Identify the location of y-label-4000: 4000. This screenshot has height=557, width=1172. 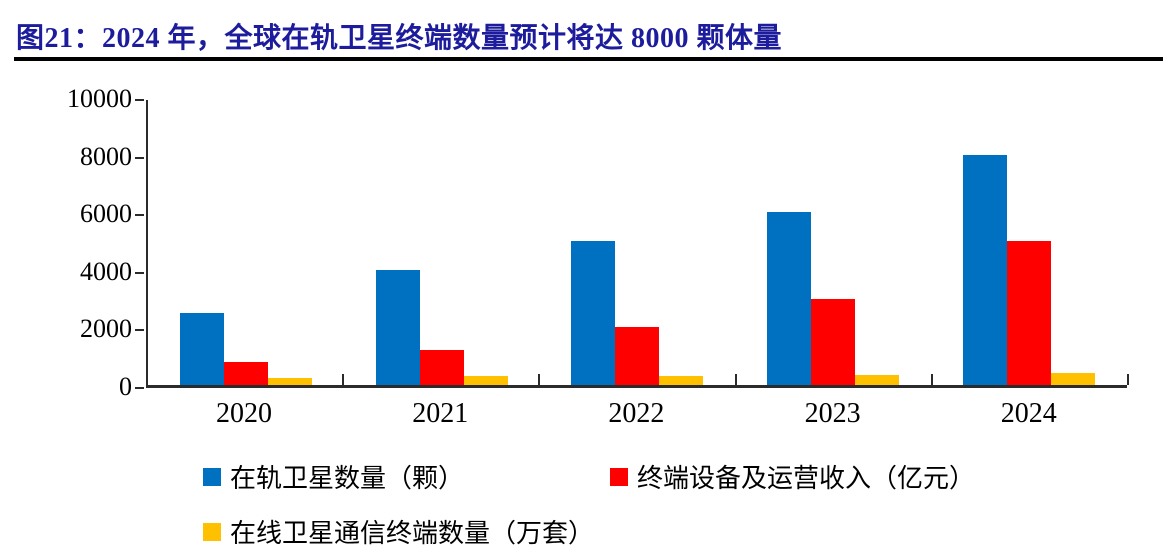
(106, 271).